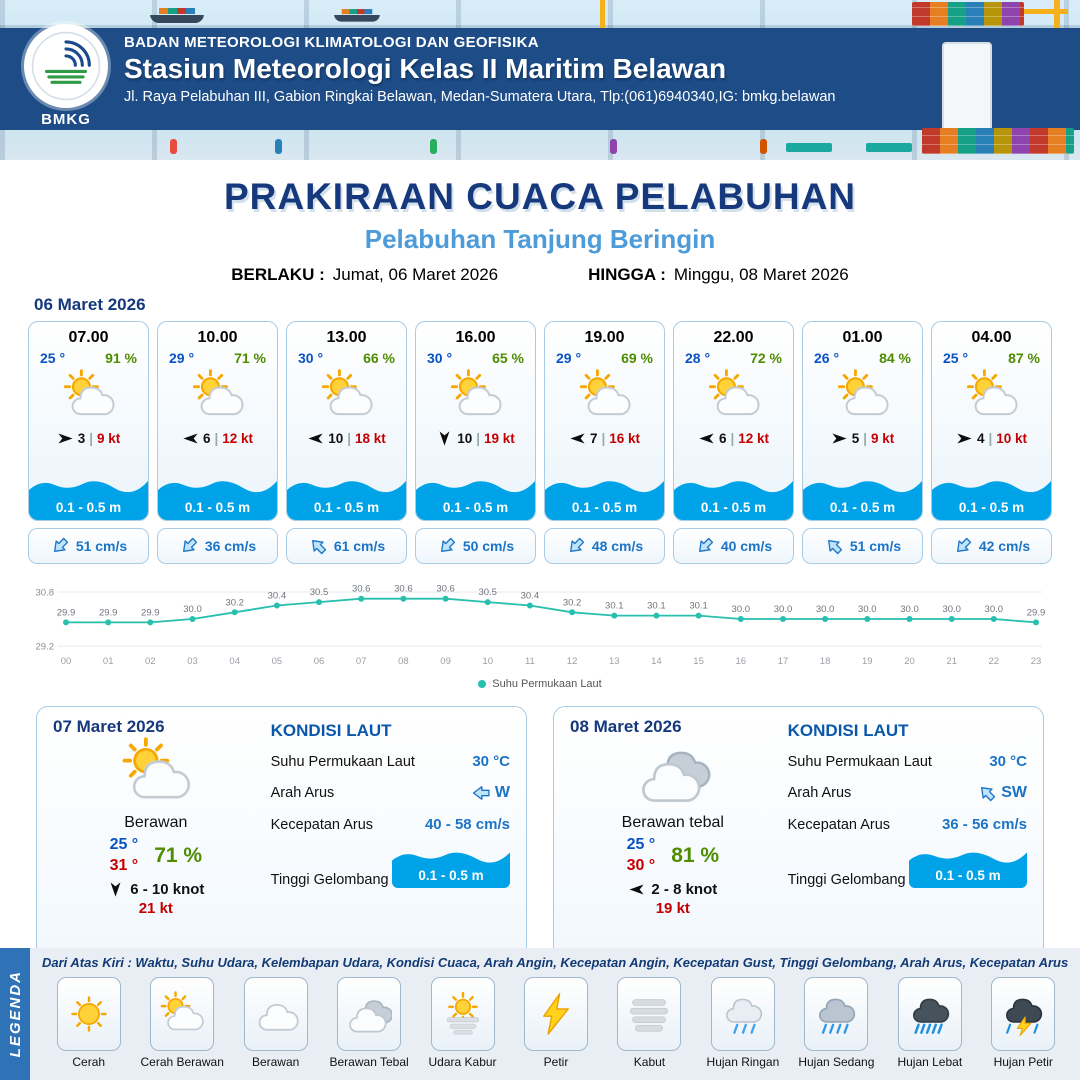  Describe the element at coordinates (475, 438) in the screenshot. I see `wind-row: 10 | 19 kt` at that location.